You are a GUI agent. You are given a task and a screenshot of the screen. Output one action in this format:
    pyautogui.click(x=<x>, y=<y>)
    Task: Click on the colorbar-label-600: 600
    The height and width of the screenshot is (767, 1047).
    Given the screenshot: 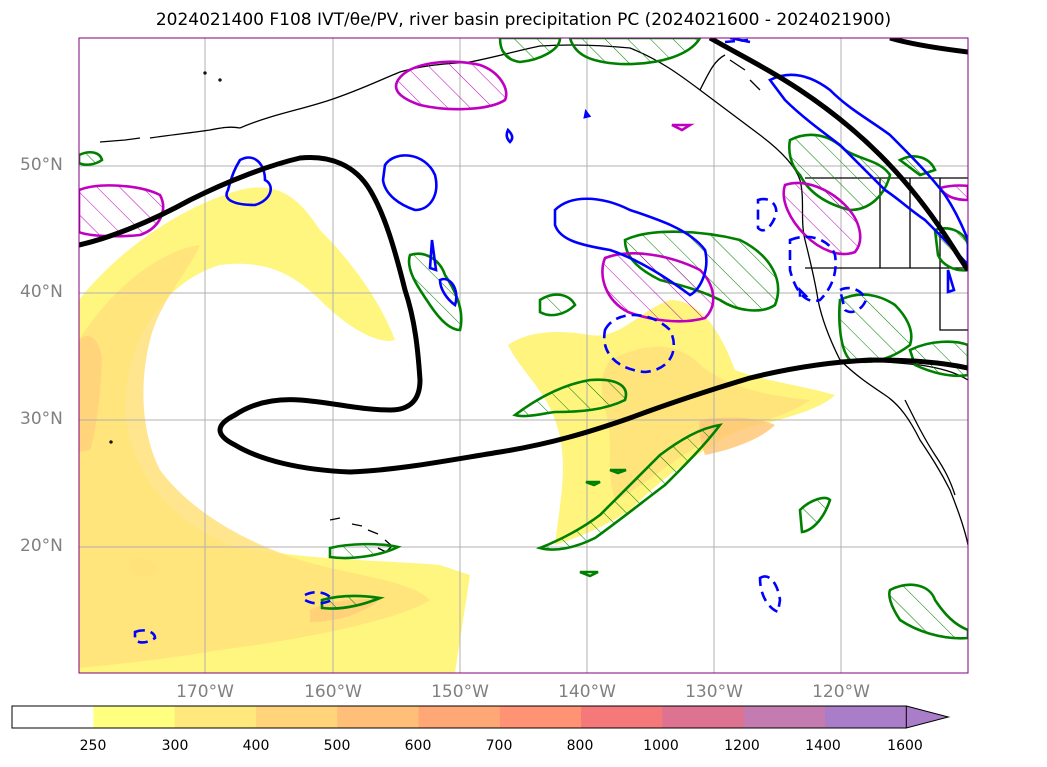 What is the action you would take?
    pyautogui.click(x=418, y=746)
    